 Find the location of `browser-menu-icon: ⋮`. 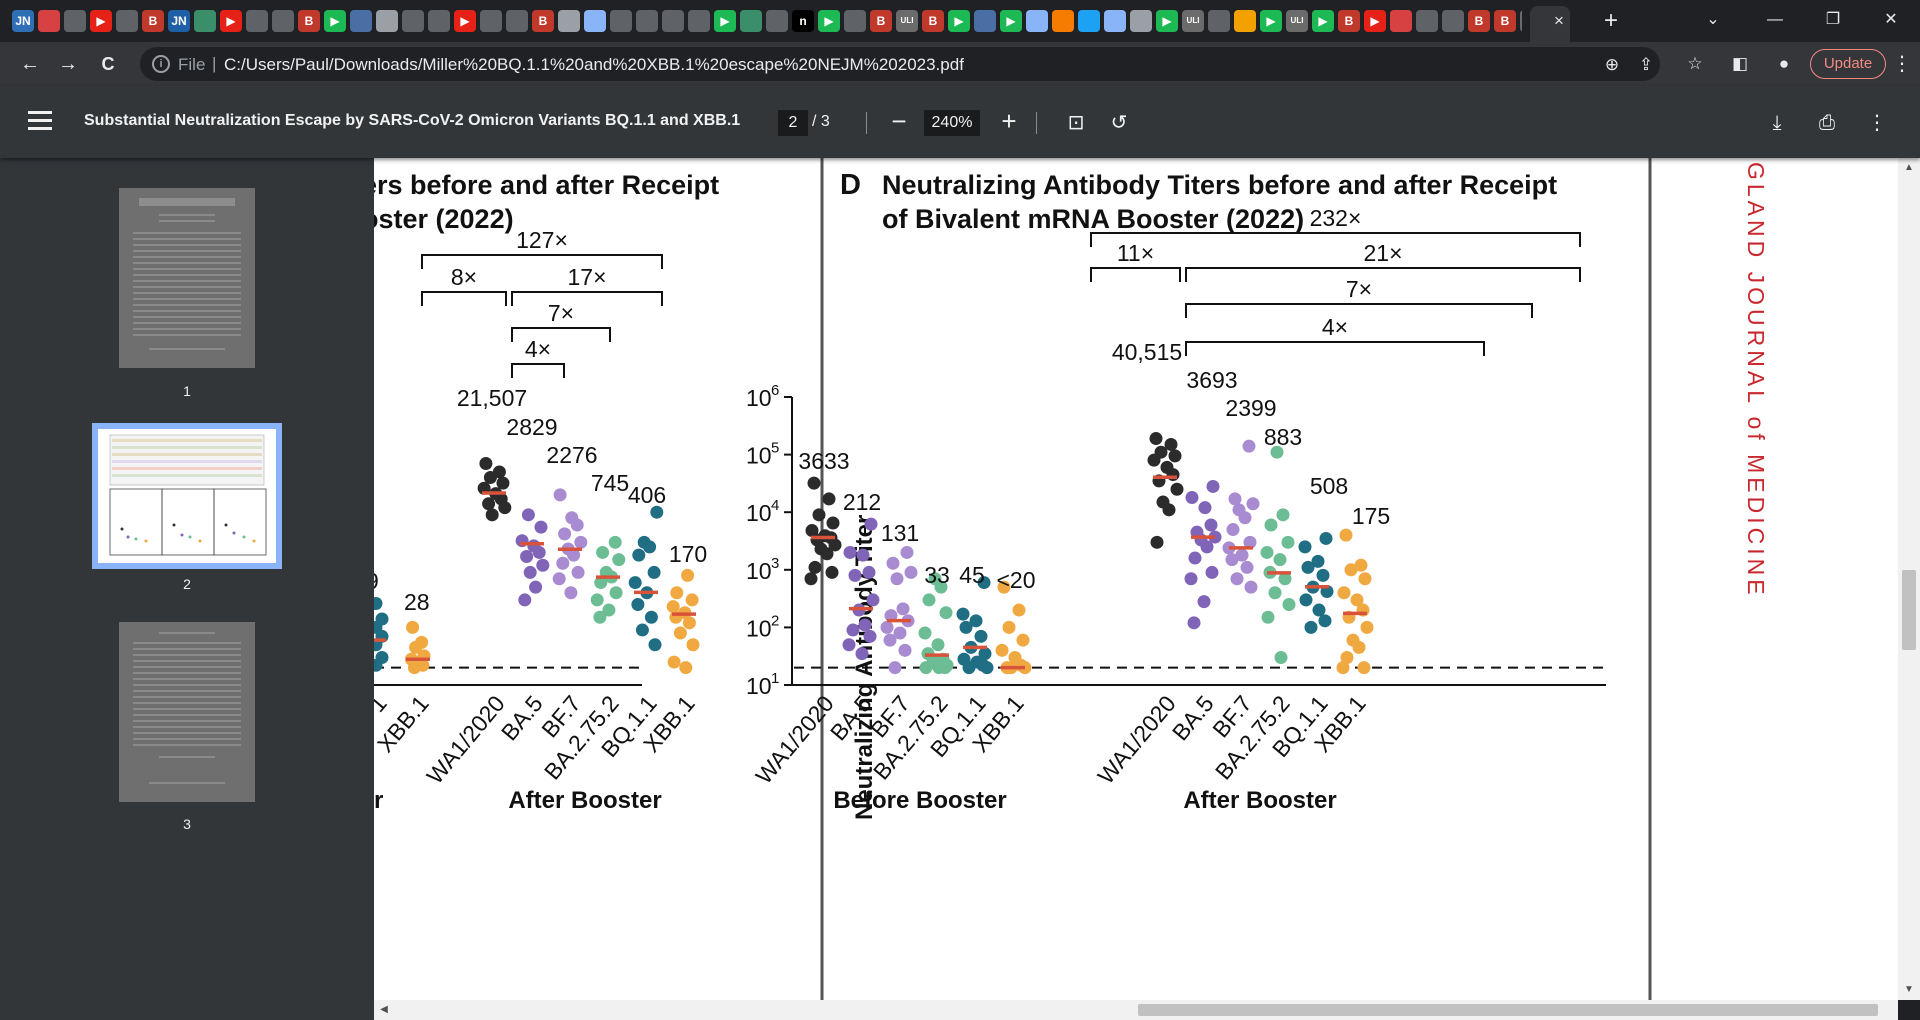

browser-menu-icon: ⋮ is located at coordinates (1902, 64).